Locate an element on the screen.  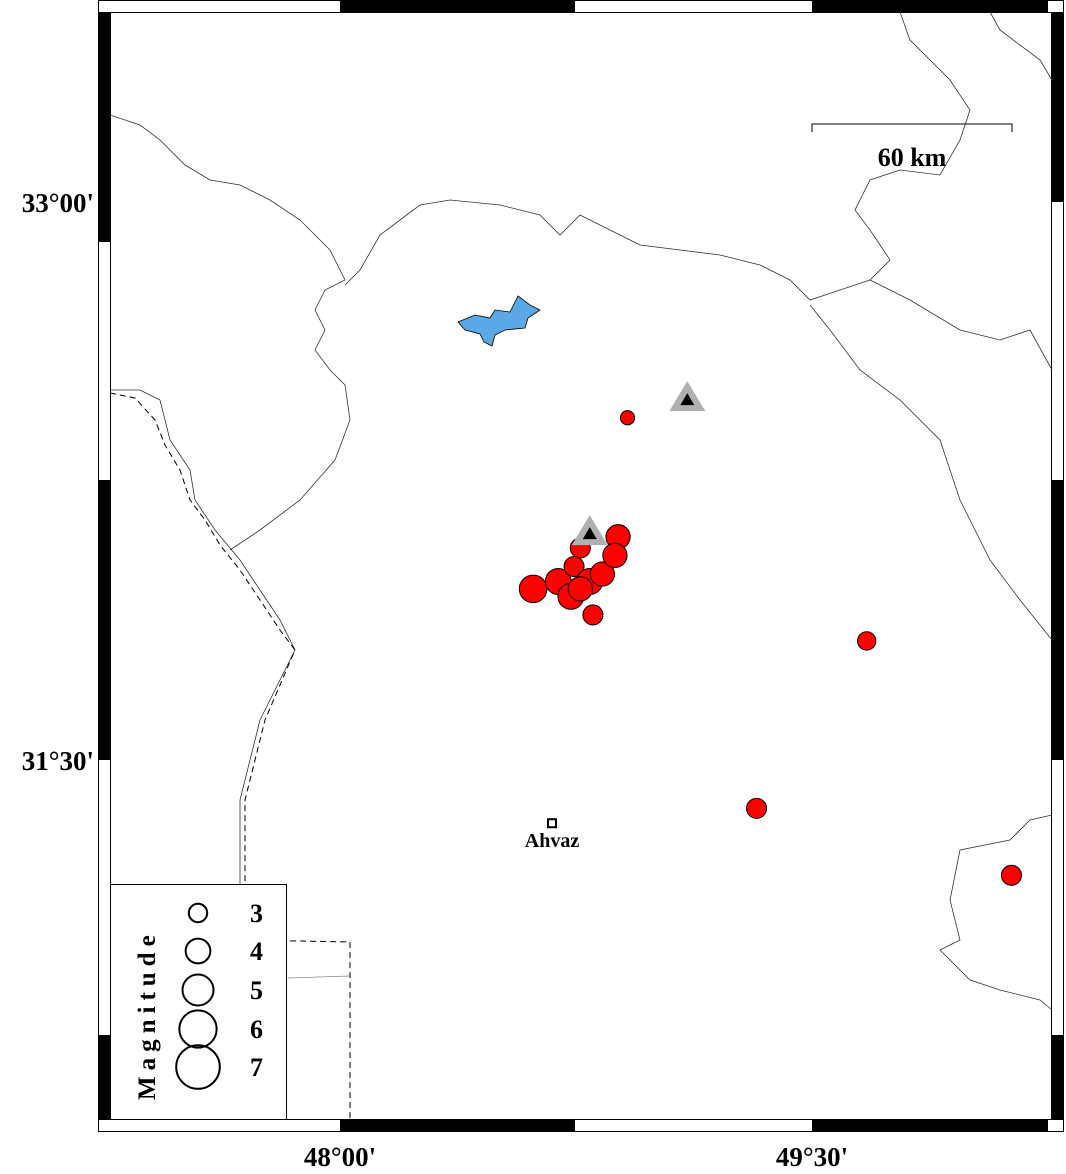
seismic-stations is located at coordinates (638, 463).